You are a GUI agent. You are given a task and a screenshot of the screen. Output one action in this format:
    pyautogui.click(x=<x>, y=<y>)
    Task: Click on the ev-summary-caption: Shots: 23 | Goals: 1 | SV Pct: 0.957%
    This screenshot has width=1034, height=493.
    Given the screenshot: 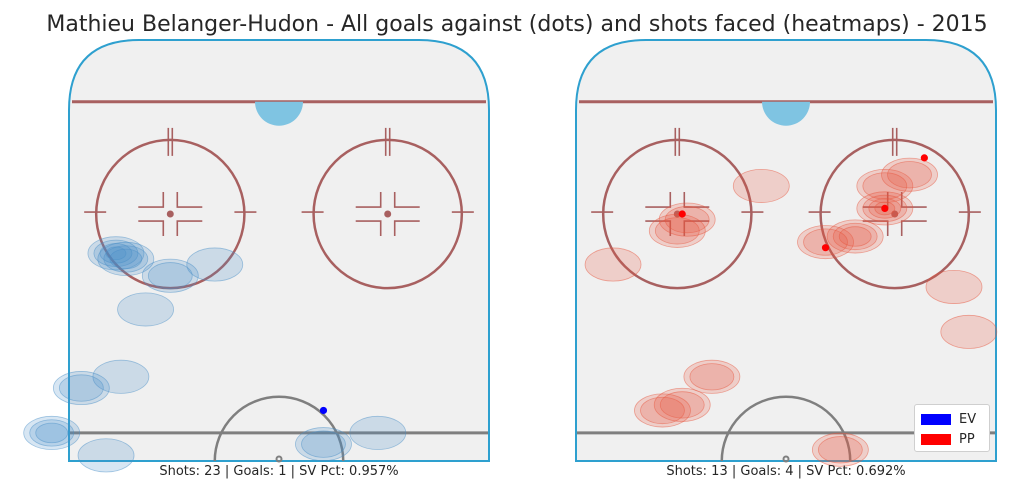 What is the action you would take?
    pyautogui.click(x=279, y=471)
    